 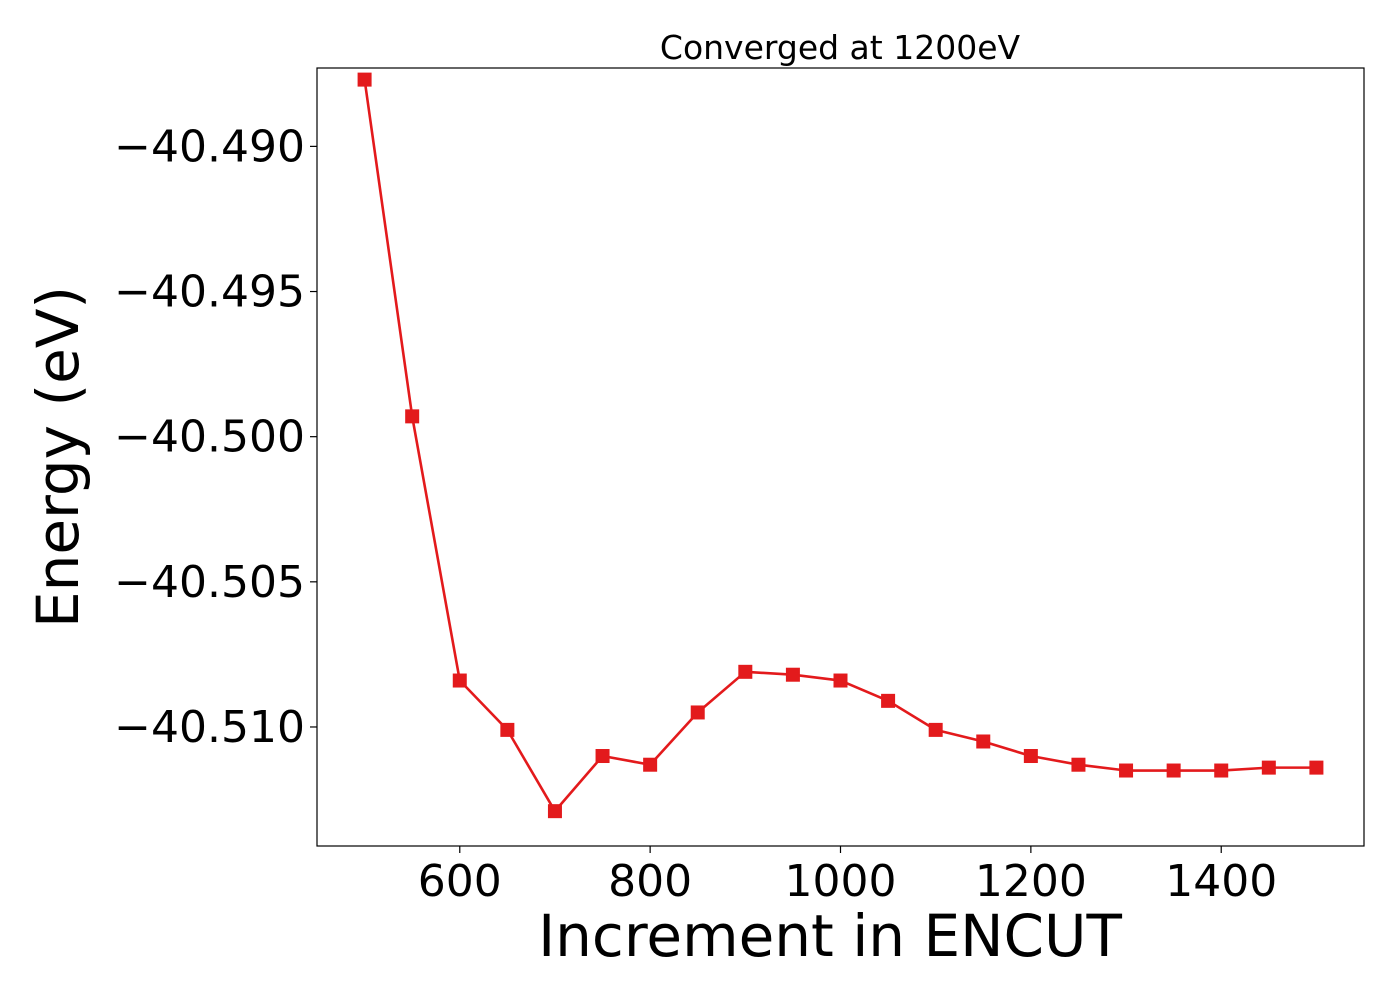 I want to click on chart-title: Converged at 1200eV, so click(x=840, y=47).